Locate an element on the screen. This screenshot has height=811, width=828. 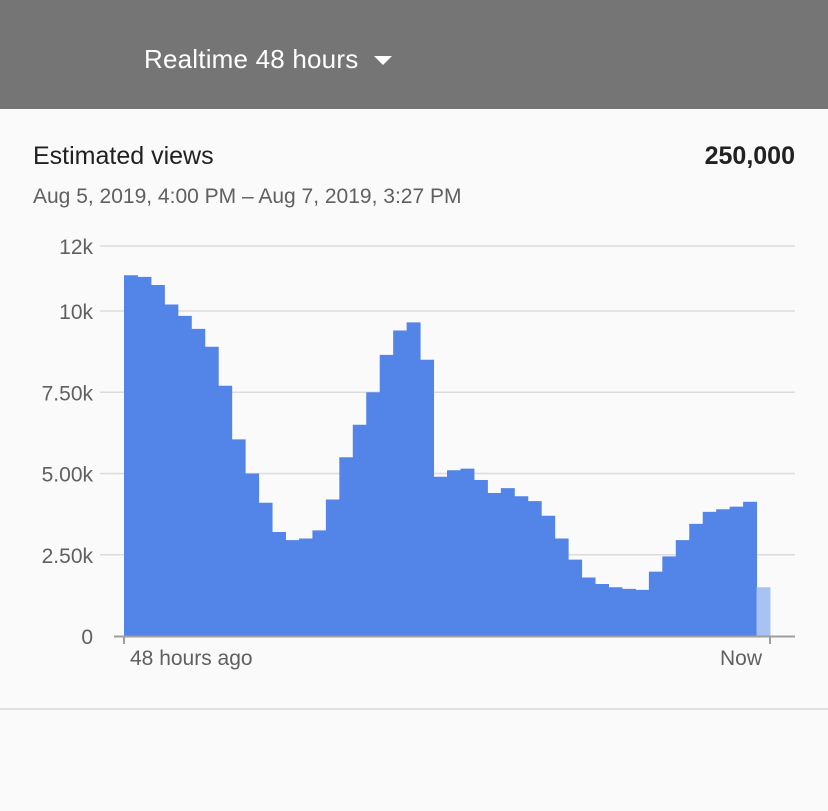
x-label-end: Now is located at coordinates (741, 658).